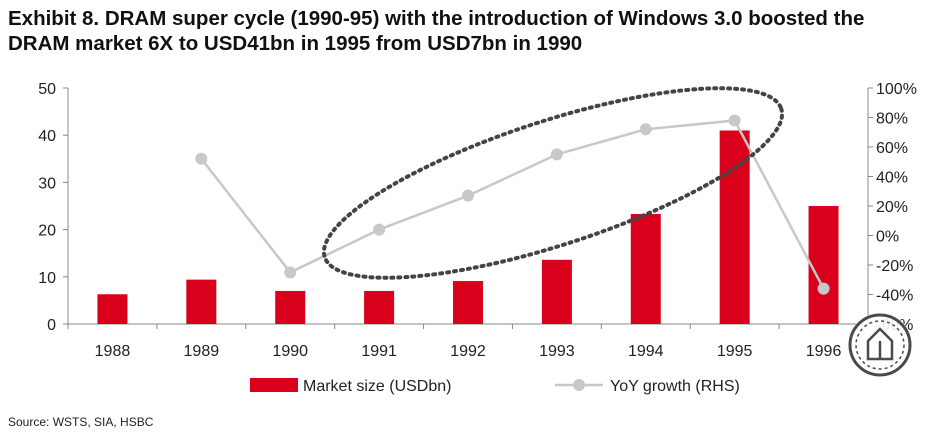 This screenshot has height=438, width=952. What do you see at coordinates (468, 351) in the screenshot?
I see `x-tick-label: 1992` at bounding box center [468, 351].